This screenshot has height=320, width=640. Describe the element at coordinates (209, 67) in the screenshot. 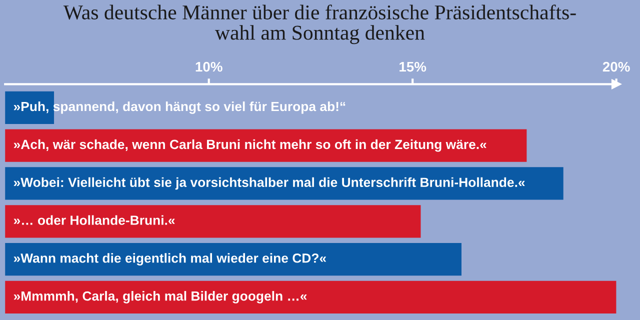

I see `x-tick-label: 10%` at that location.